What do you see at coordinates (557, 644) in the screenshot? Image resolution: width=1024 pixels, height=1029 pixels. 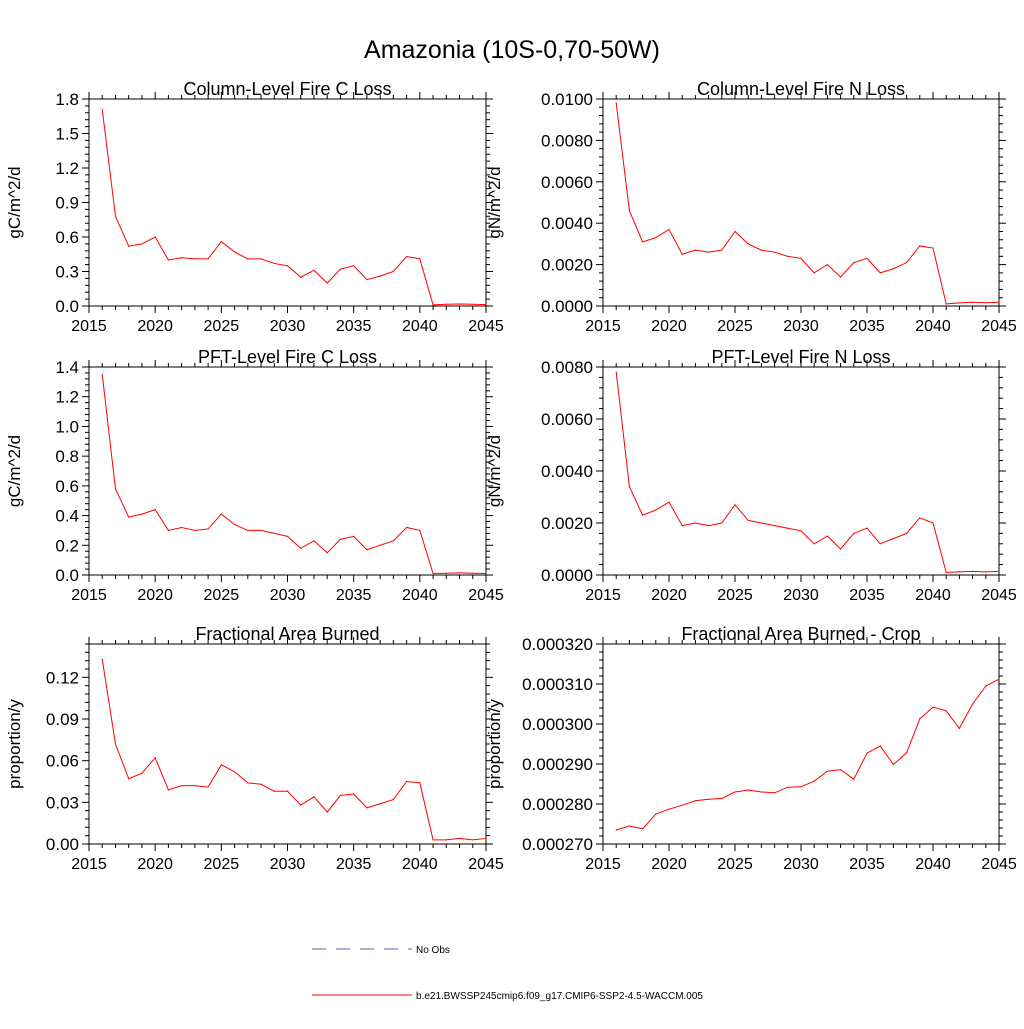 I see `y-tick-label: 0.000320` at bounding box center [557, 644].